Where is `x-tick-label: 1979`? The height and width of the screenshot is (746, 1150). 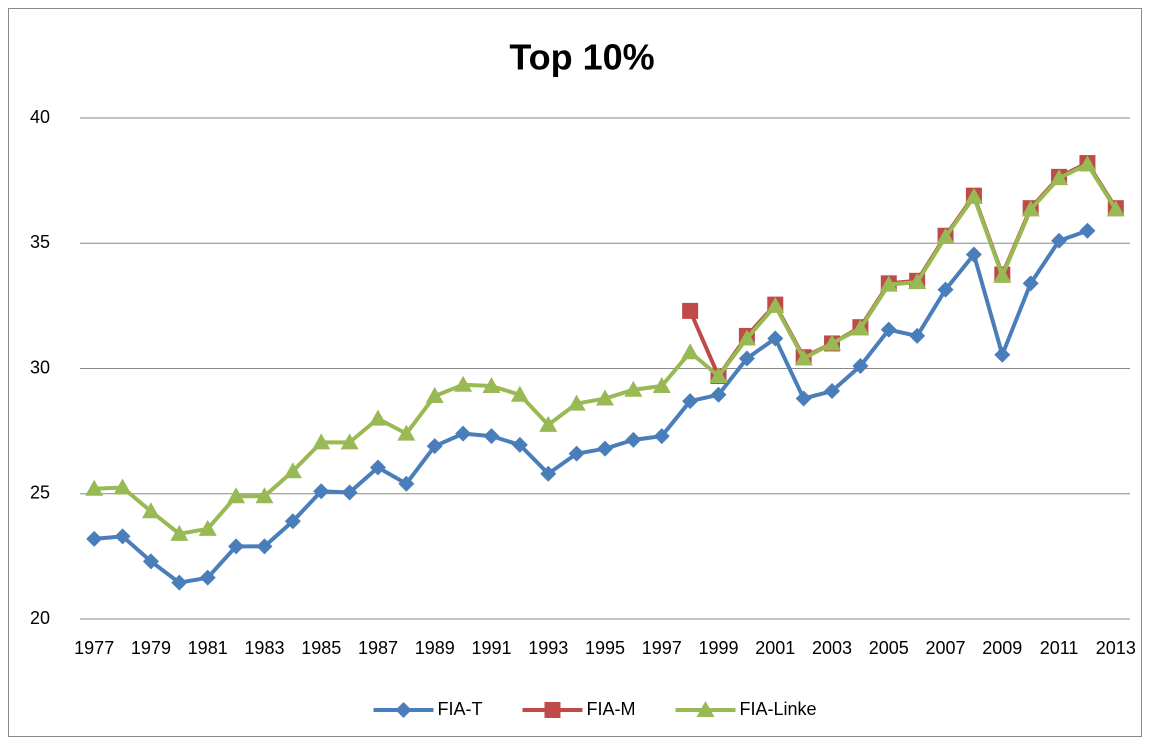
x-tick-label: 1979 is located at coordinates (151, 648).